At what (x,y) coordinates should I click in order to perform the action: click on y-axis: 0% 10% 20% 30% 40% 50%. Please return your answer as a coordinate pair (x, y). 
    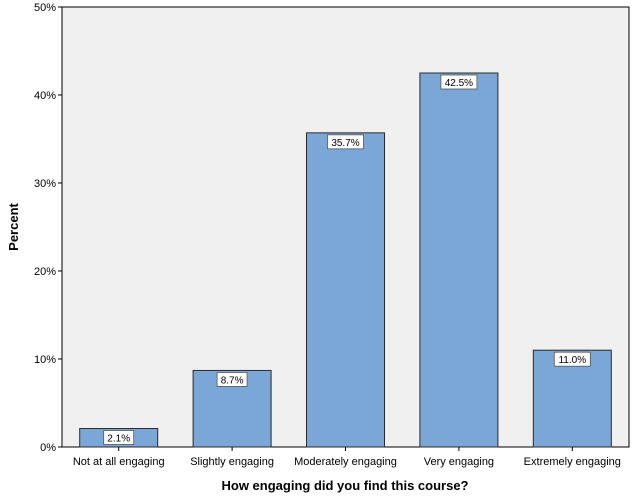
    Looking at the image, I should click on (48, 228).